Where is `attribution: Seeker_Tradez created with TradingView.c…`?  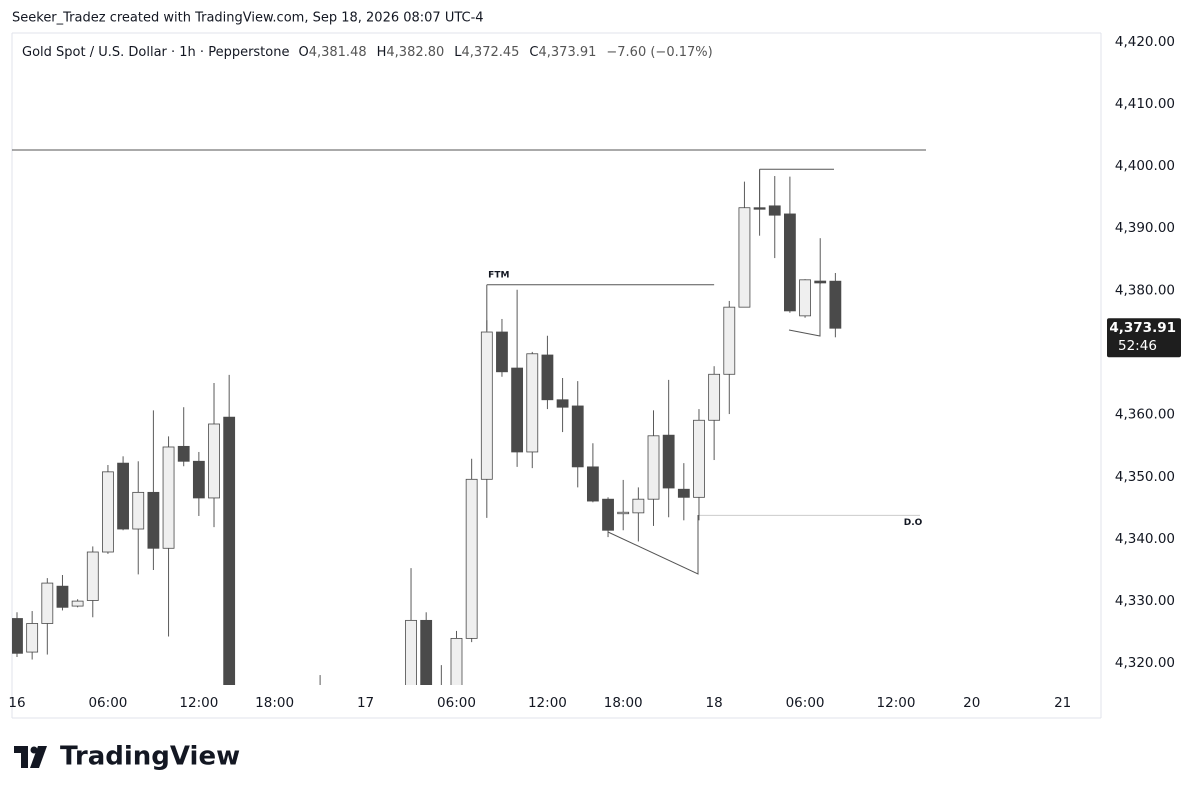 attribution: Seeker_Tradez created with TradingView.c… is located at coordinates (248, 18).